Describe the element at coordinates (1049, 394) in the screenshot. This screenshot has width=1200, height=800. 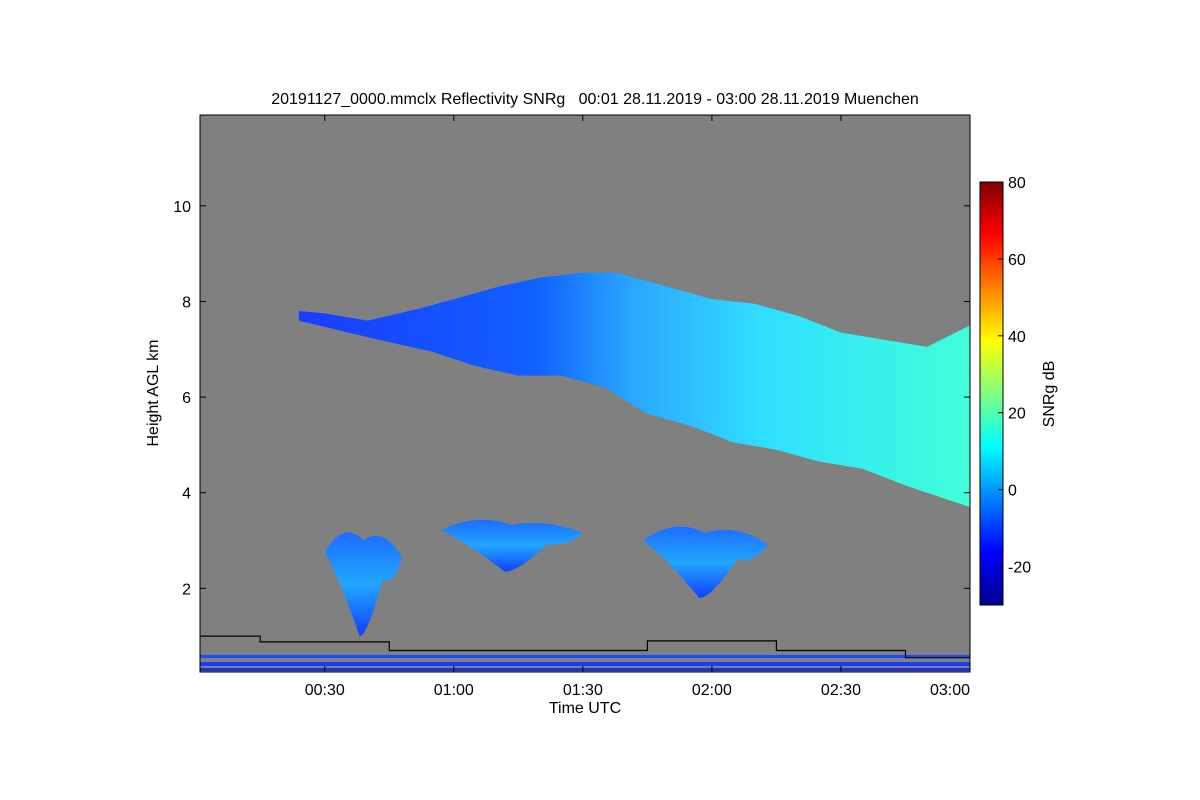
I see `colorbar-label: SNRg dB` at that location.